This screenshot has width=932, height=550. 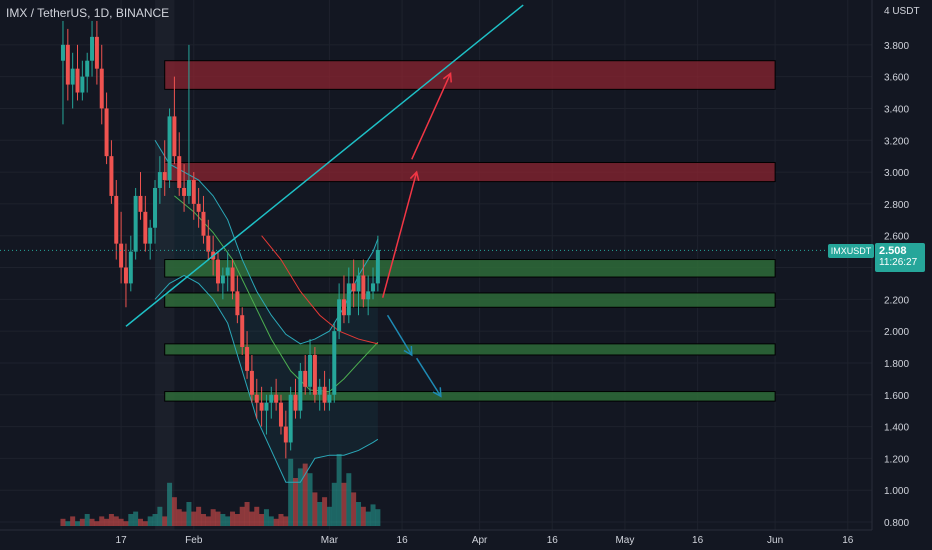 What do you see at coordinates (896, 205) in the screenshot?
I see `price-tick-label: 2.800` at bounding box center [896, 205].